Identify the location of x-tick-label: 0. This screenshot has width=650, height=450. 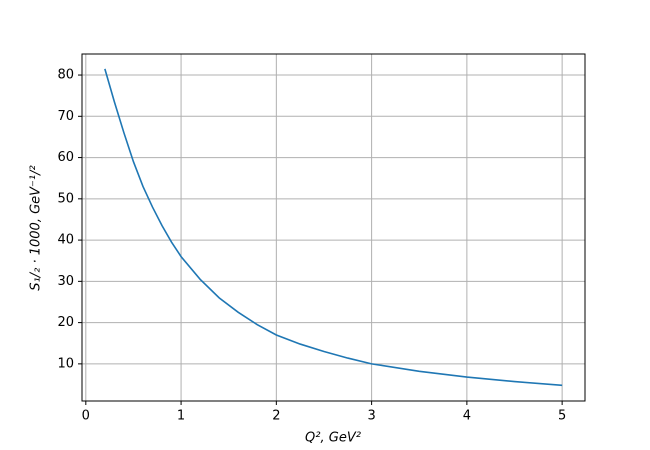
(86, 416).